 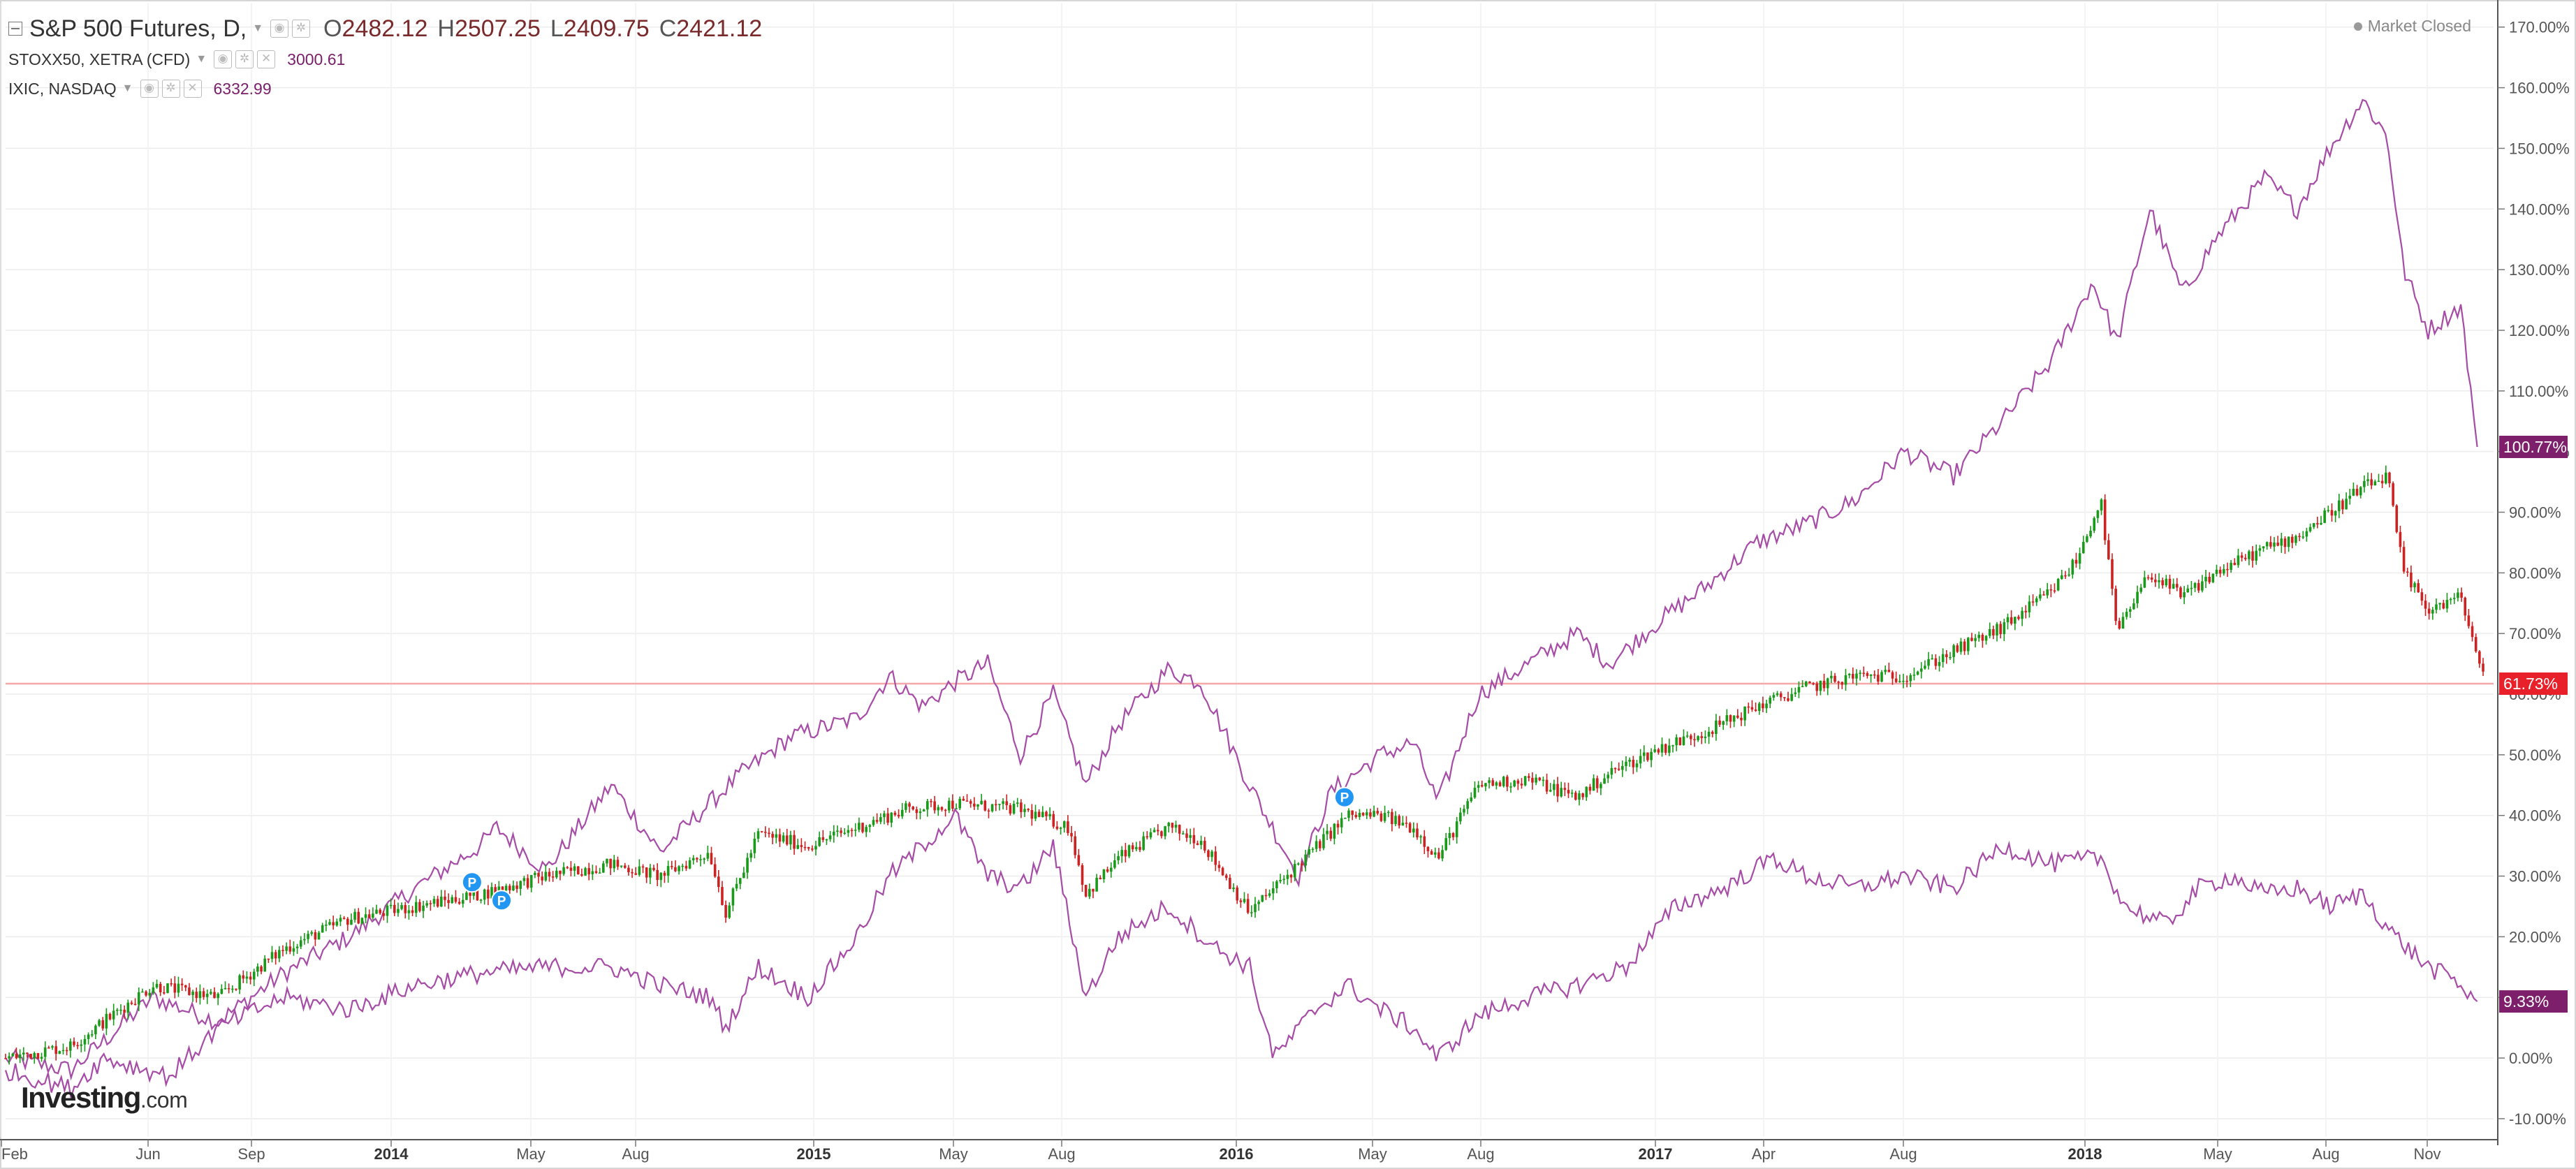 What do you see at coordinates (15, 29) in the screenshot?
I see `collapse-legend-icon` at bounding box center [15, 29].